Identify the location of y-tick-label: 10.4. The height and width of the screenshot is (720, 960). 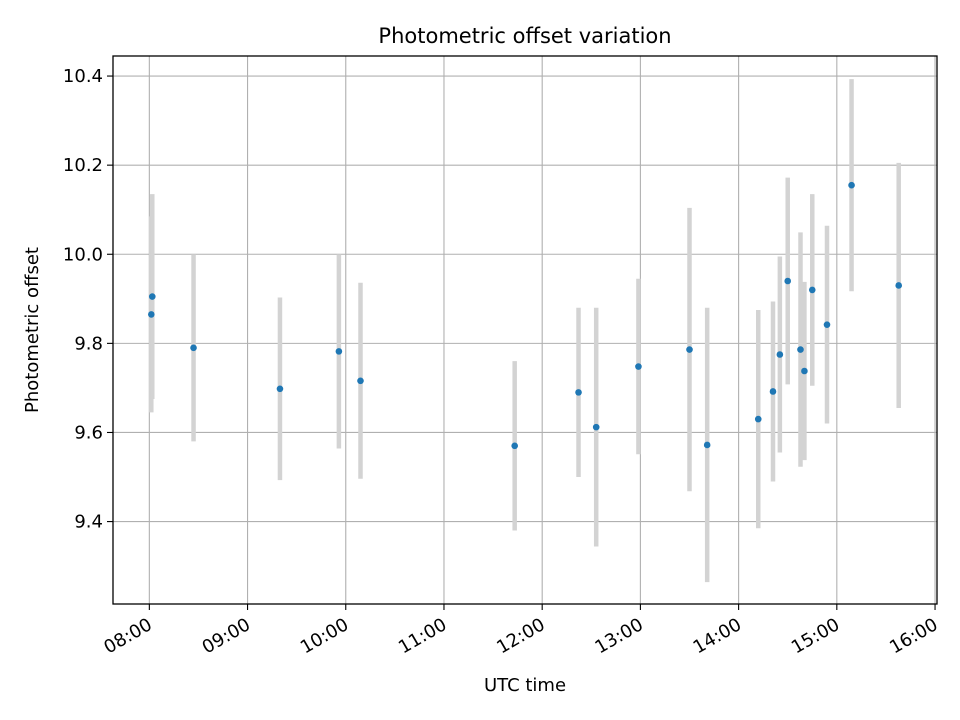
(83, 76).